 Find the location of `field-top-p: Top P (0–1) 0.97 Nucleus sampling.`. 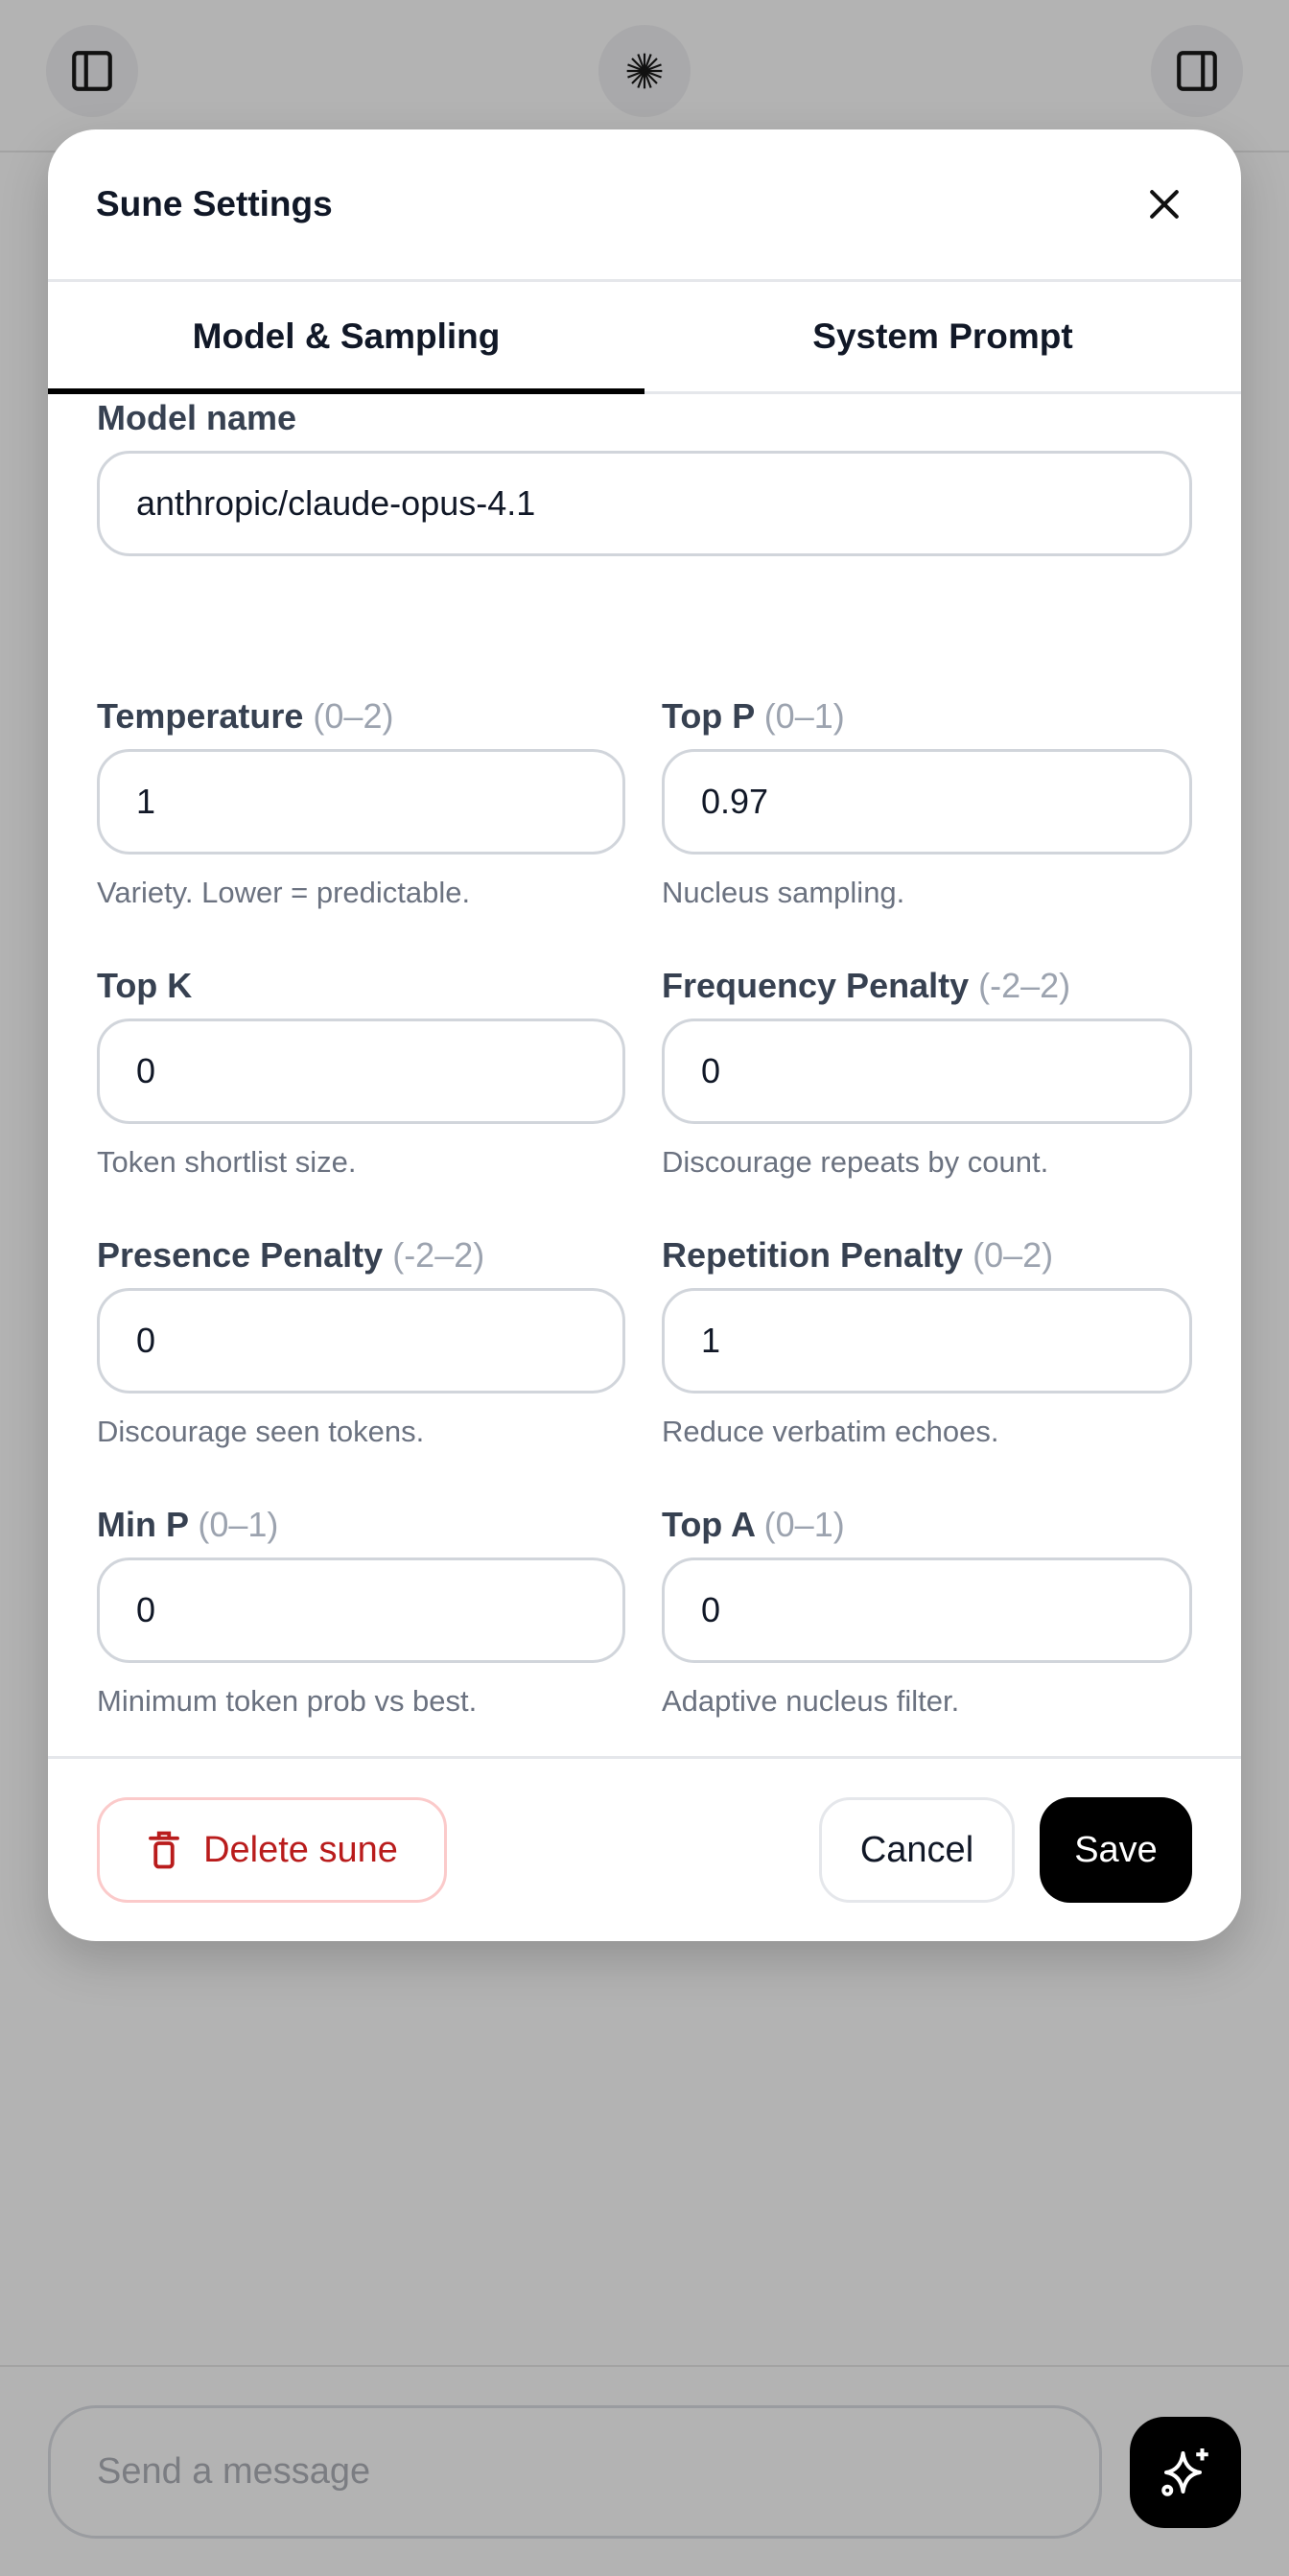

field-top-p: Top P (0–1) 0.97 Nucleus sampling. is located at coordinates (927, 830).